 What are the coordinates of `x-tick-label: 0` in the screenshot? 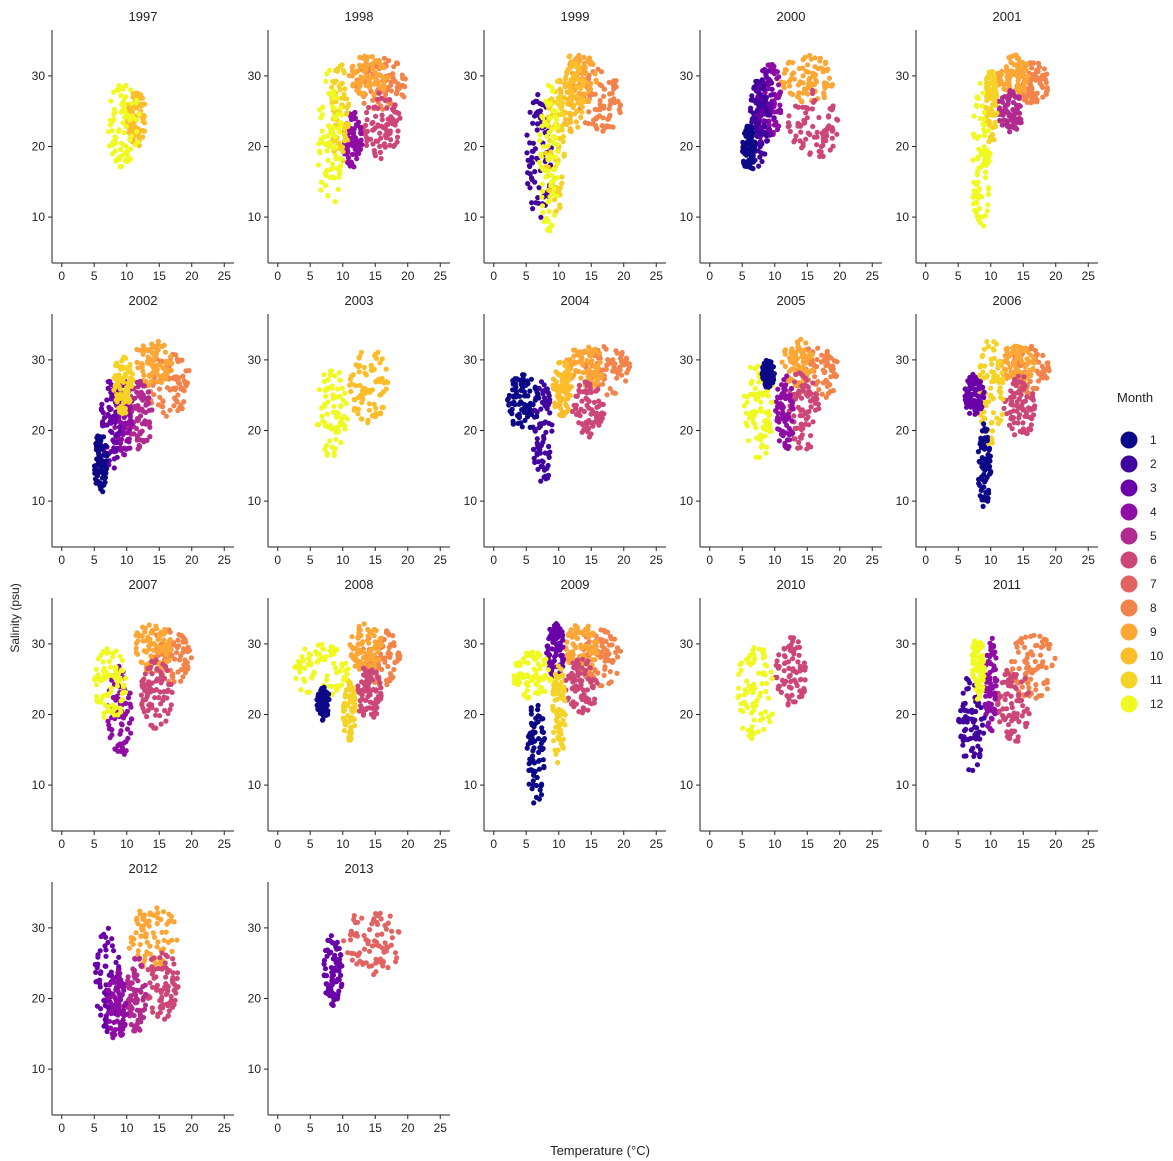 It's located at (61, 276).